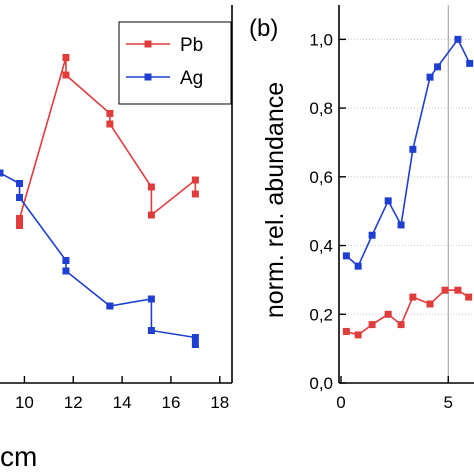 This screenshot has width=474, height=474. I want to click on panel-b-x-tick-label: 0, so click(340, 402).